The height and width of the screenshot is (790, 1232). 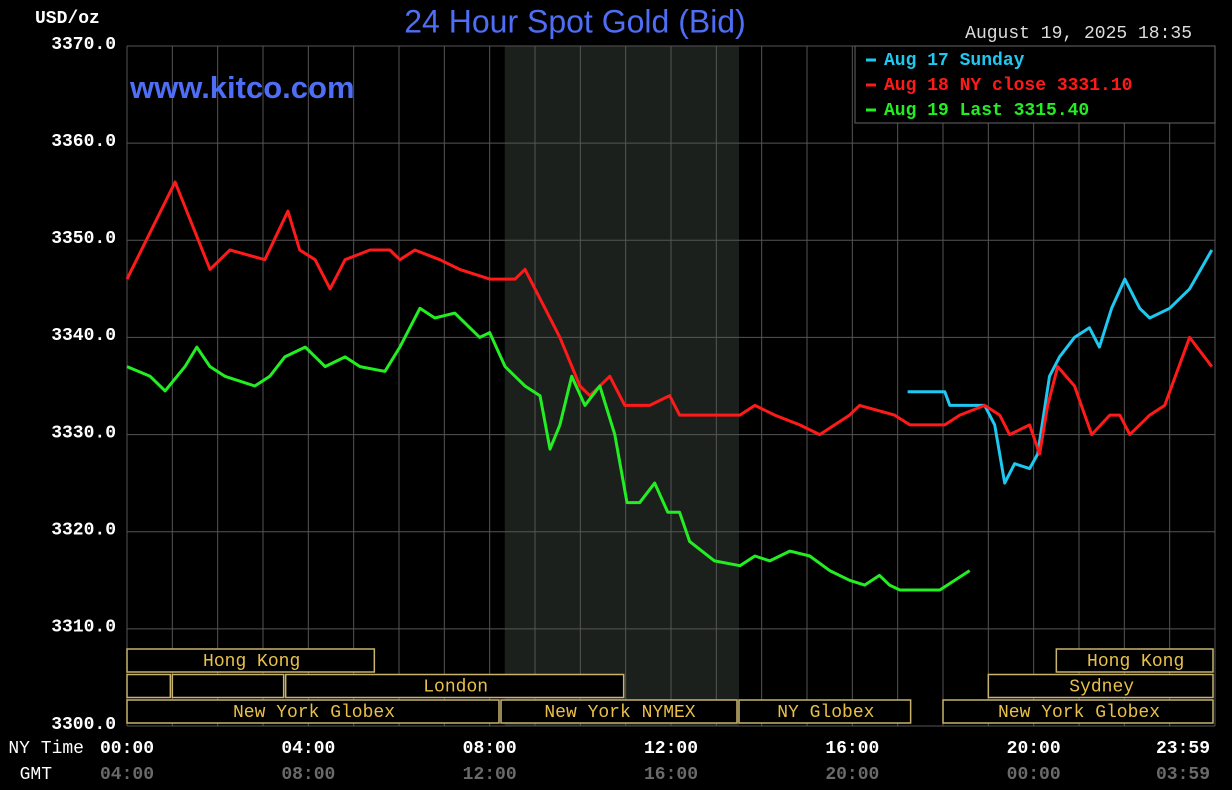 I want to click on x-row-label: GMT, so click(x=36, y=775).